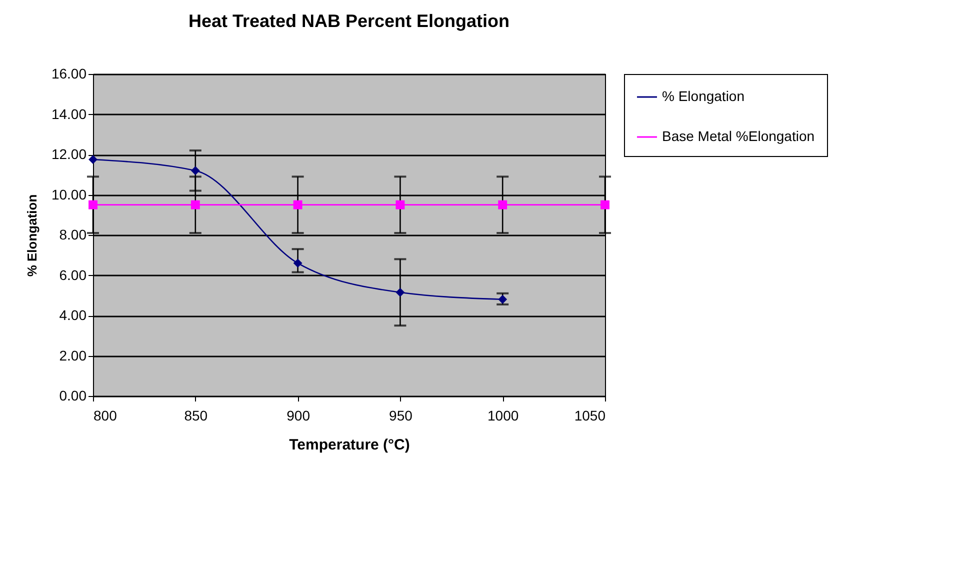  What do you see at coordinates (32, 235) in the screenshot?
I see `y-axis-title: % Elongation` at bounding box center [32, 235].